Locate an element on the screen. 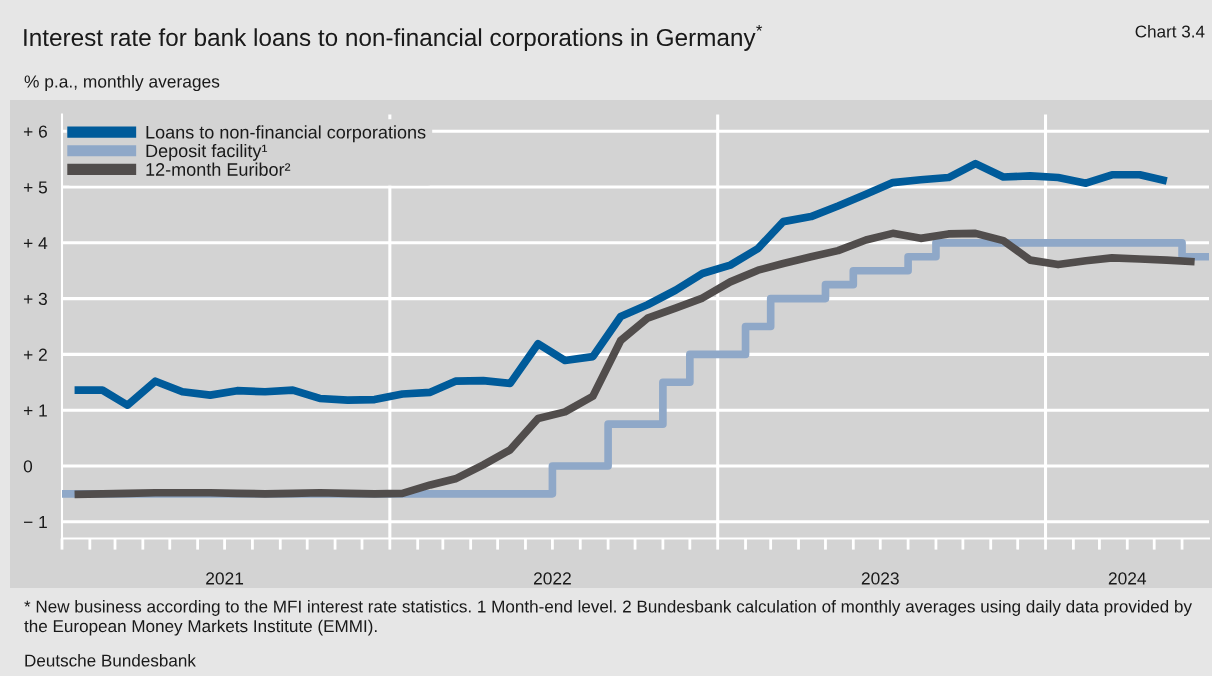  x-tick-label: 2024 is located at coordinates (1127, 578).